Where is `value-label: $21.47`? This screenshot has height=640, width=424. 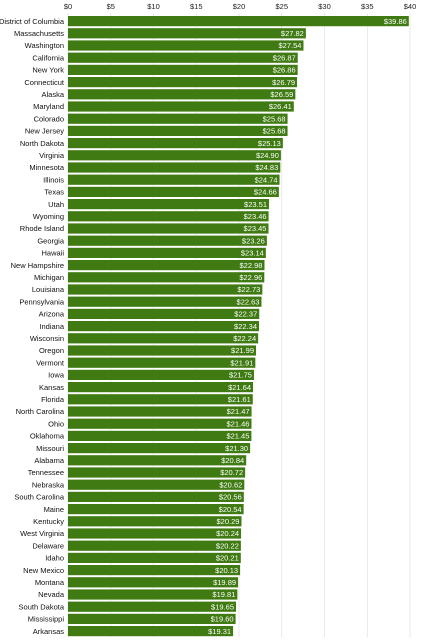 value-label: $21.47 is located at coordinates (238, 411).